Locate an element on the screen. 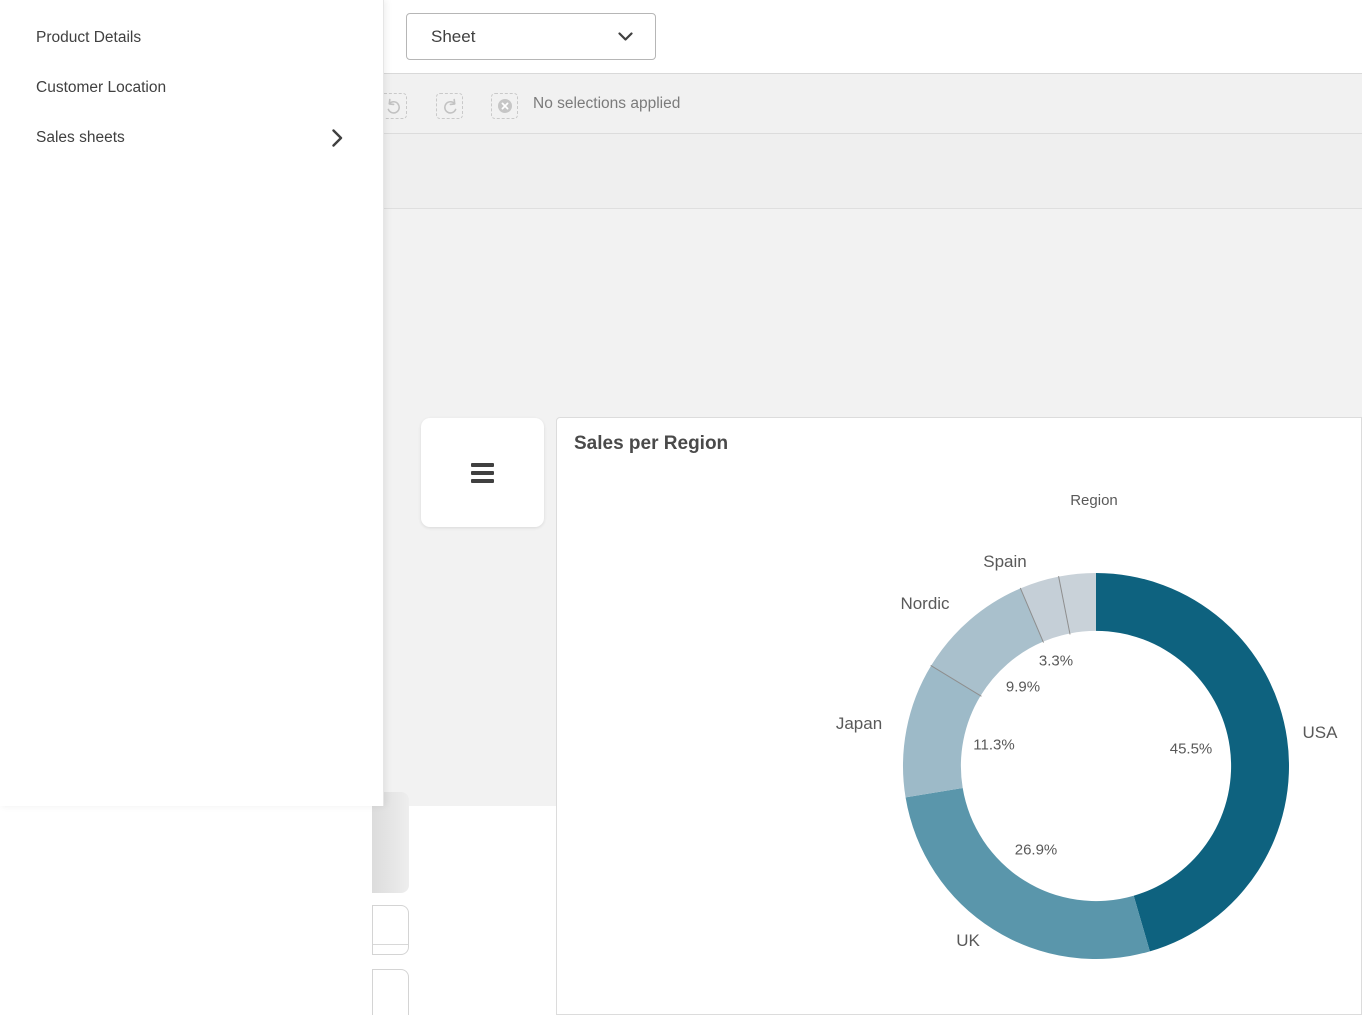 Image resolution: width=1362 pixels, height=1015 pixels. chart-title: Sales per Region is located at coordinates (651, 443).